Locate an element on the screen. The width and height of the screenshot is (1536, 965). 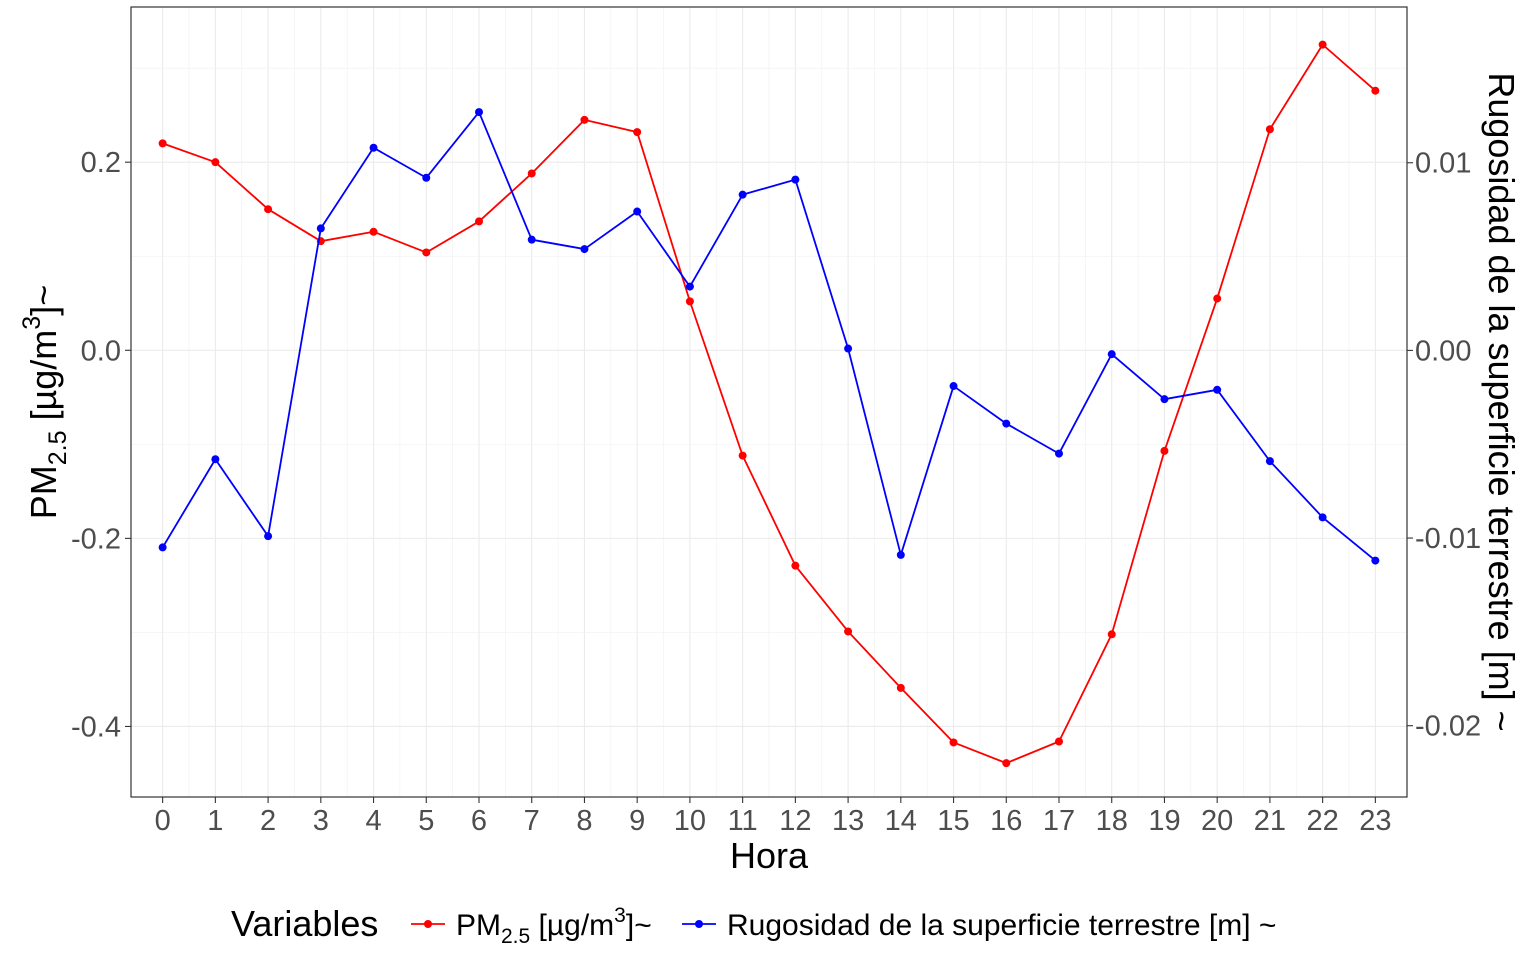
x-axis-title: Hora is located at coordinates (769, 855).